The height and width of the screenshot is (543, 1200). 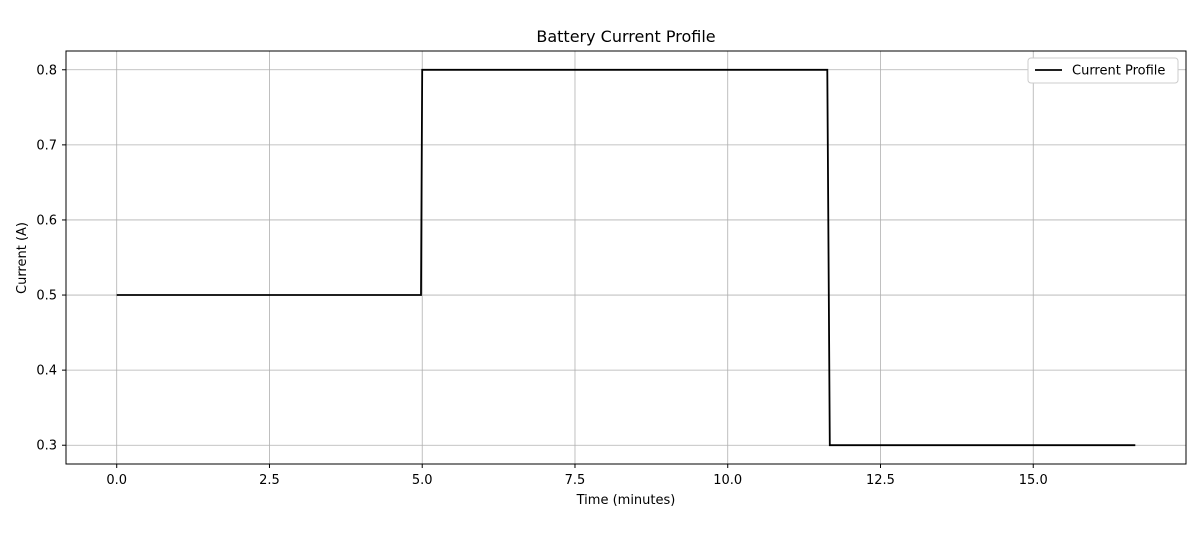 What do you see at coordinates (422, 480) in the screenshot?
I see `x-tick-label: 5.0` at bounding box center [422, 480].